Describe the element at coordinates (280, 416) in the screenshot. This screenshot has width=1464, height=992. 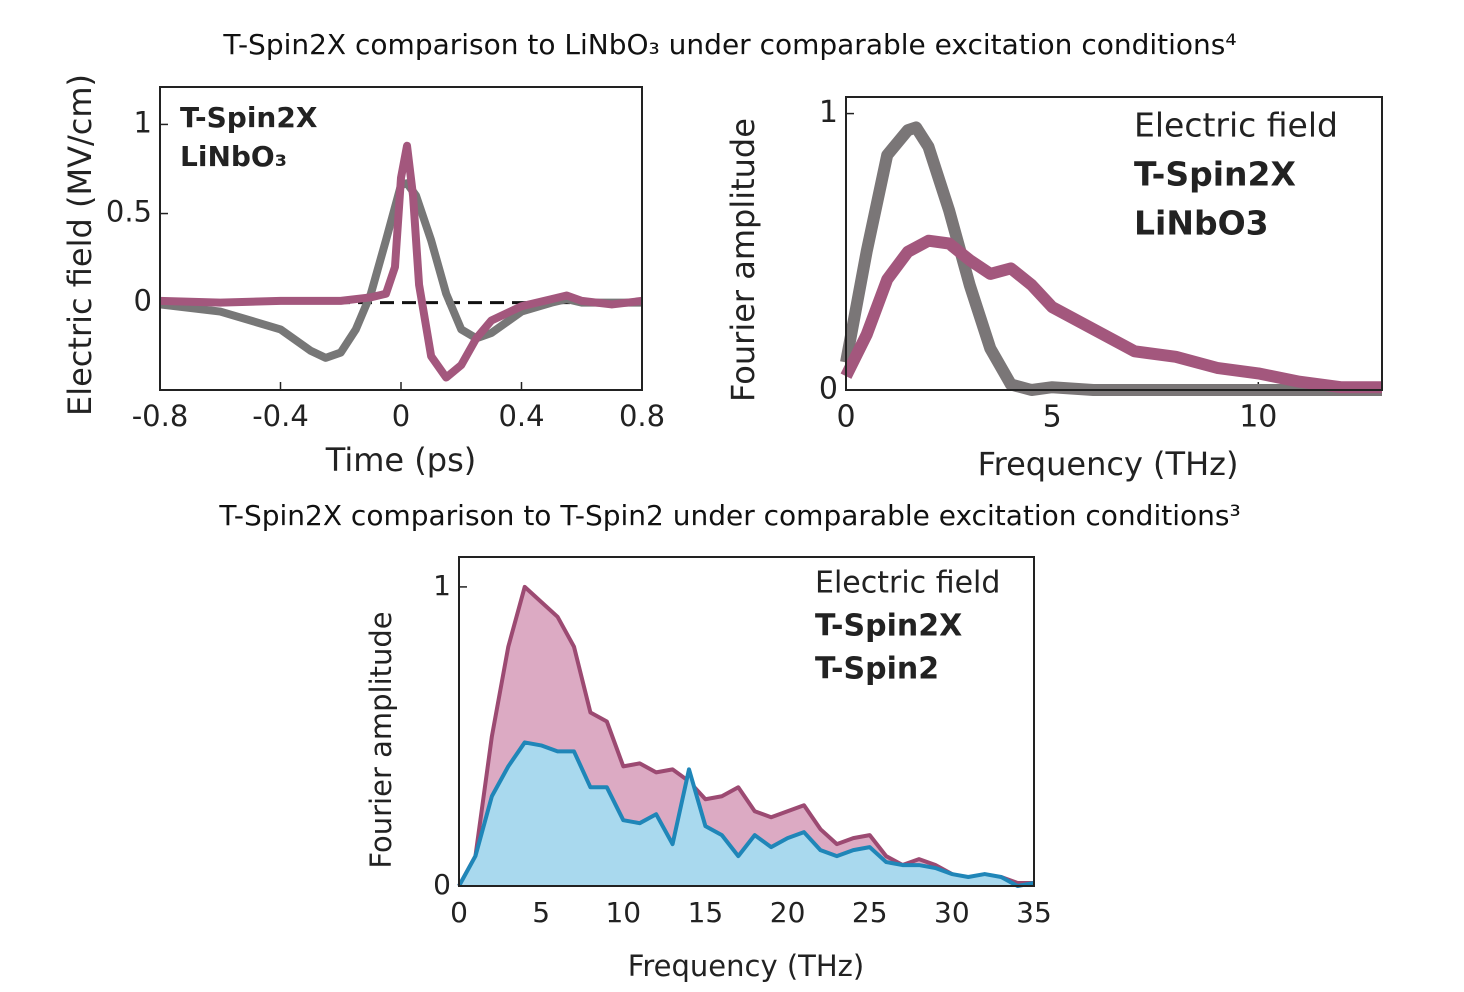
I see `x-tick-label: -0.4` at that location.